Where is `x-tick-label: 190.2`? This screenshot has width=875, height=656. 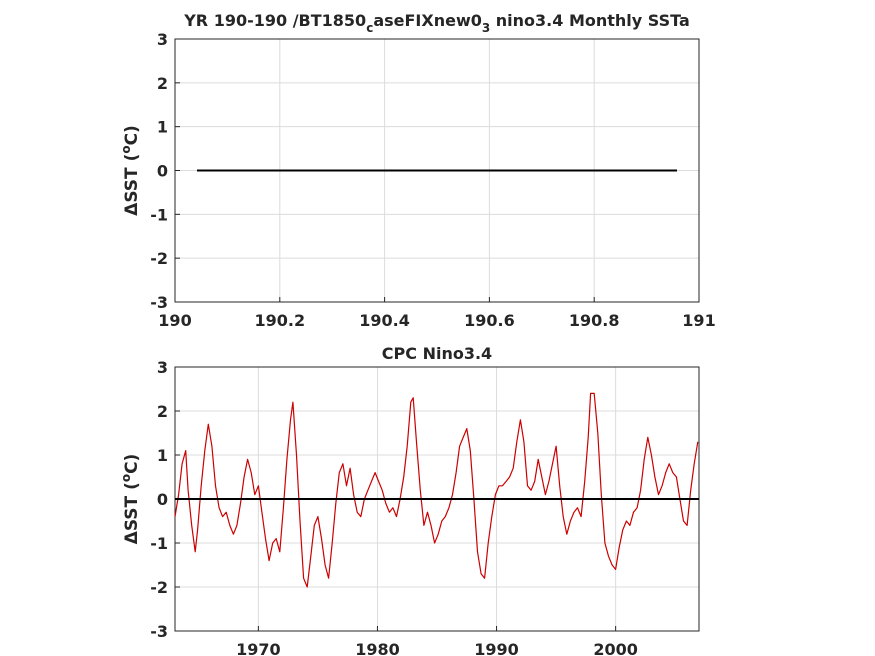 x-tick-label: 190.2 is located at coordinates (279, 320).